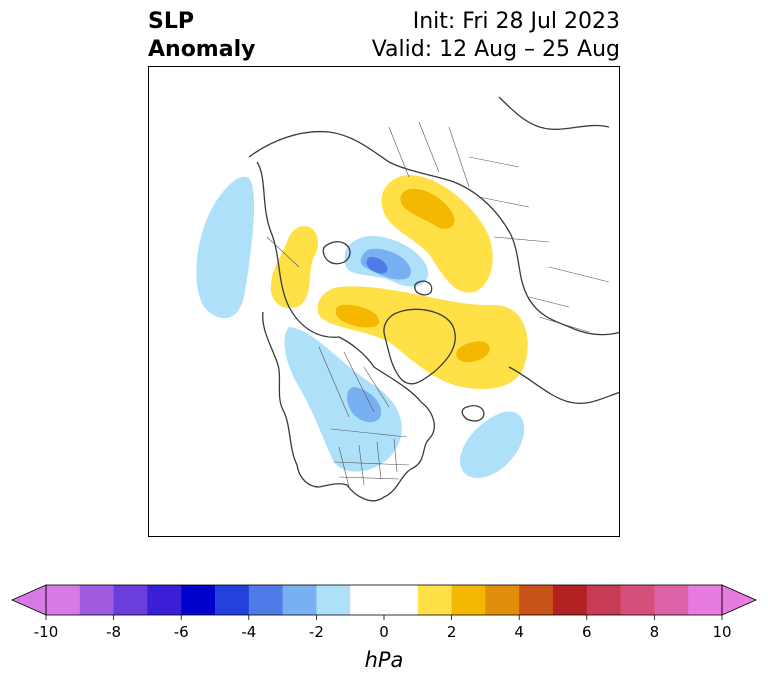 Image resolution: width=768 pixels, height=686 pixels. I want to click on border-states-b, so click(371, 470).